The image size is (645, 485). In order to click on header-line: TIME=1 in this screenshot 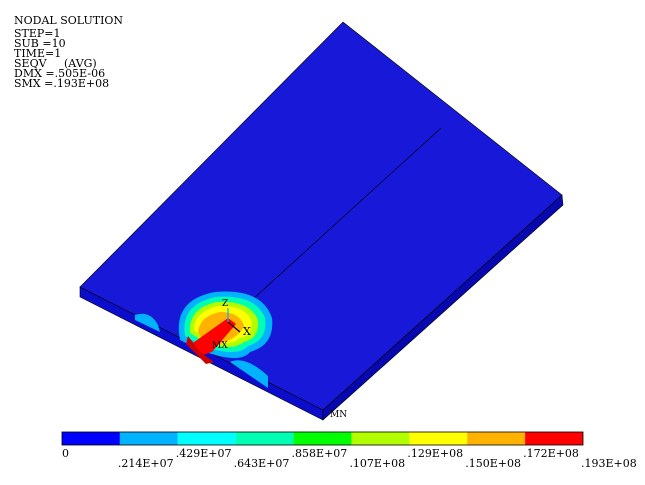, I will do `click(37, 53)`.